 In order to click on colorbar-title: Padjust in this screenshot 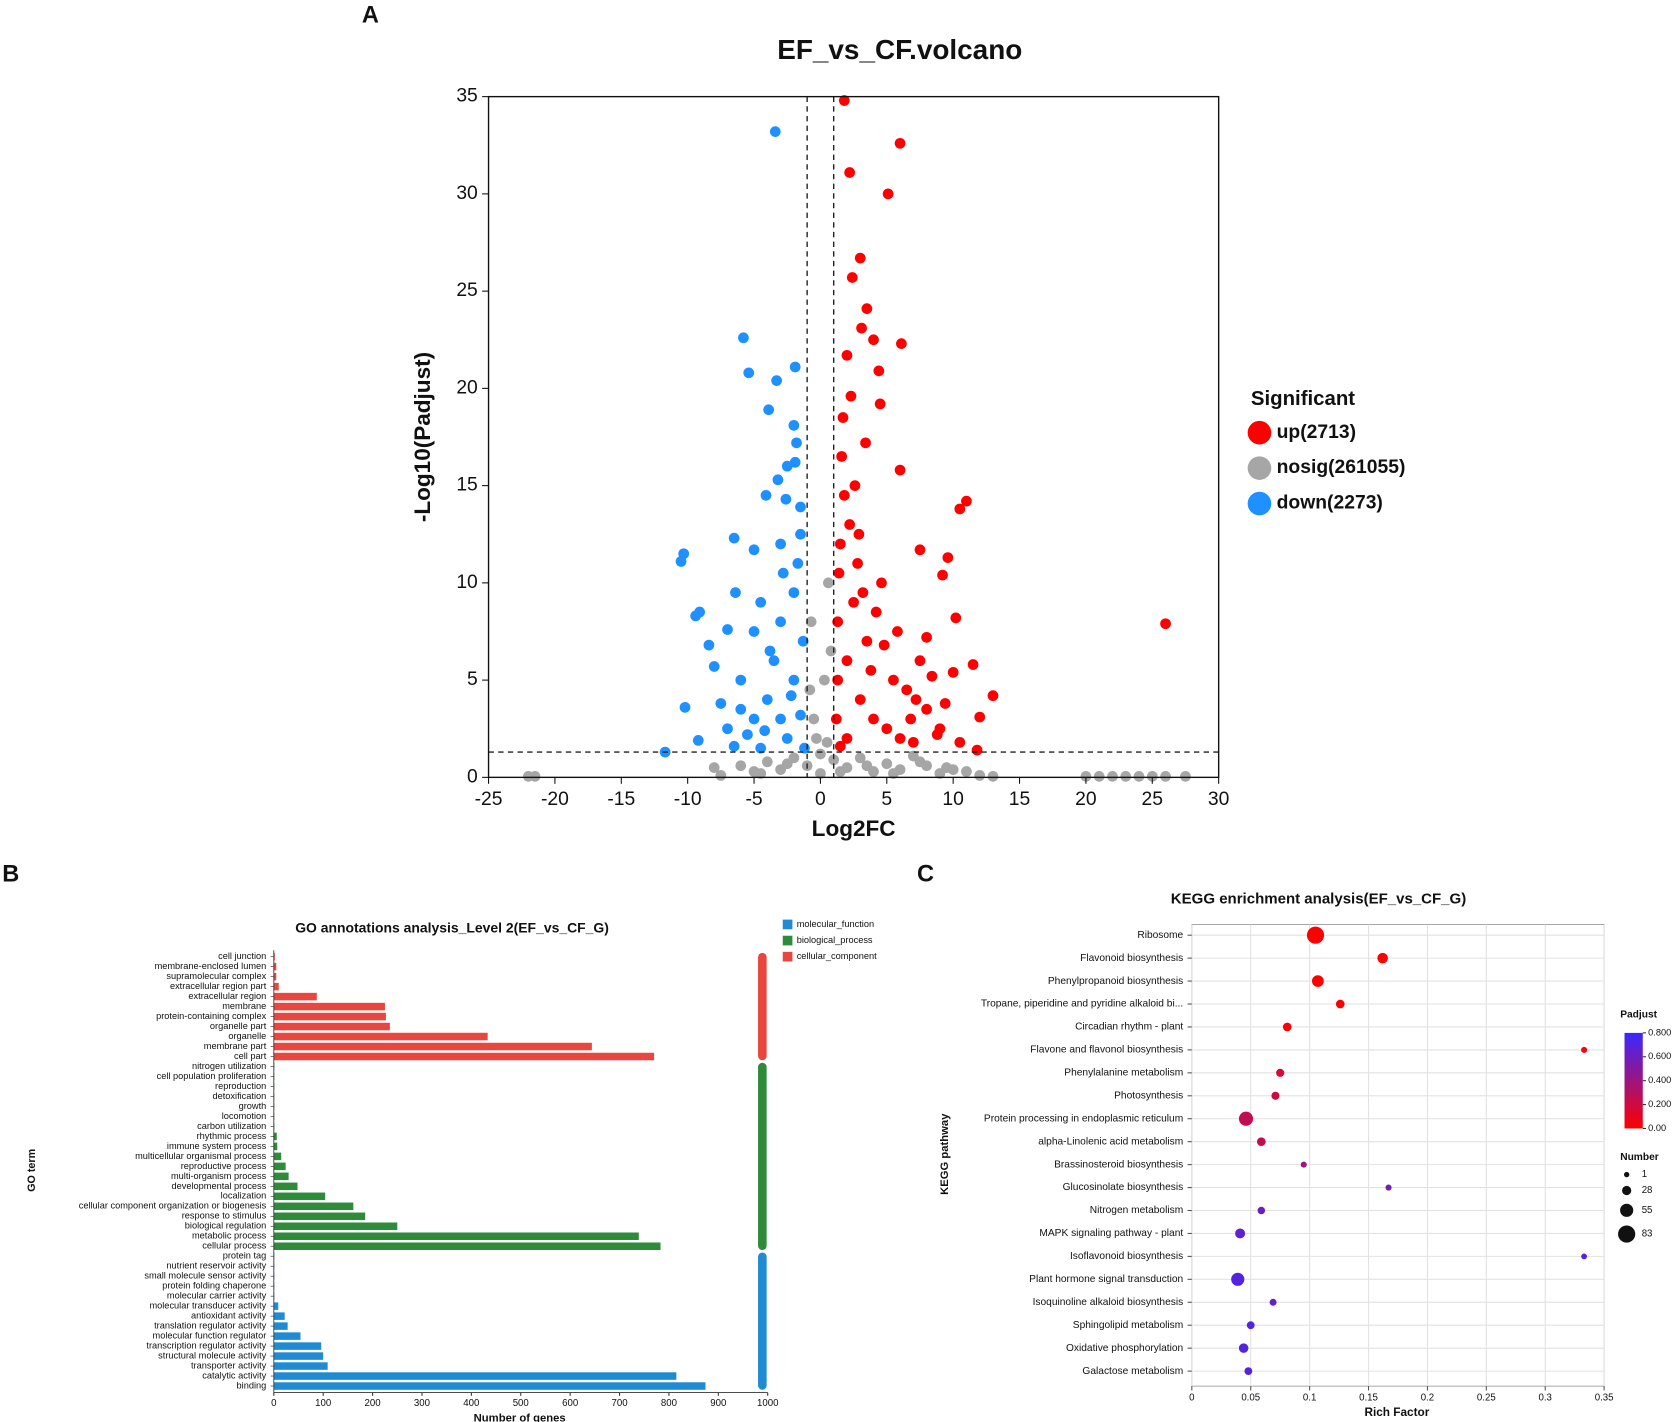, I will do `click(1638, 1014)`.